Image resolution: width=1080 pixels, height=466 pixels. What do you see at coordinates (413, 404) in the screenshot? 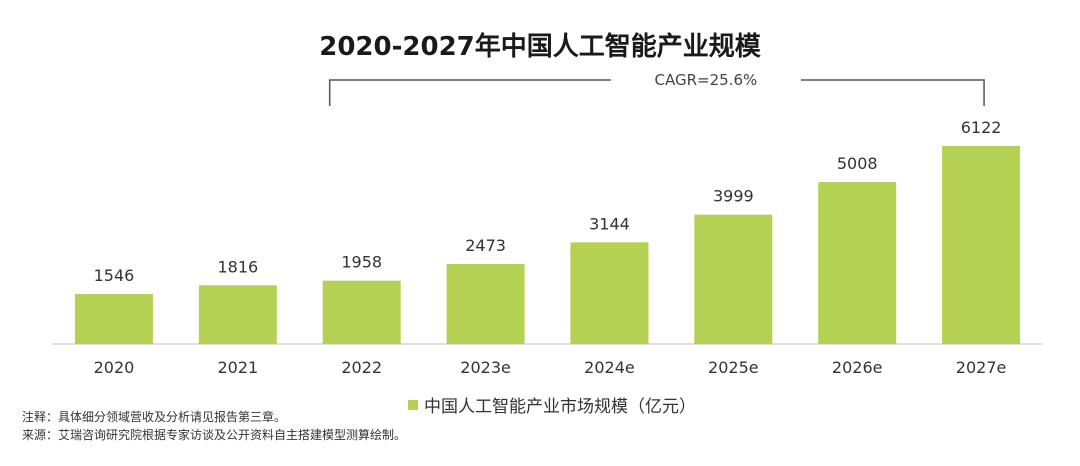
I see `legend-swatch` at bounding box center [413, 404].